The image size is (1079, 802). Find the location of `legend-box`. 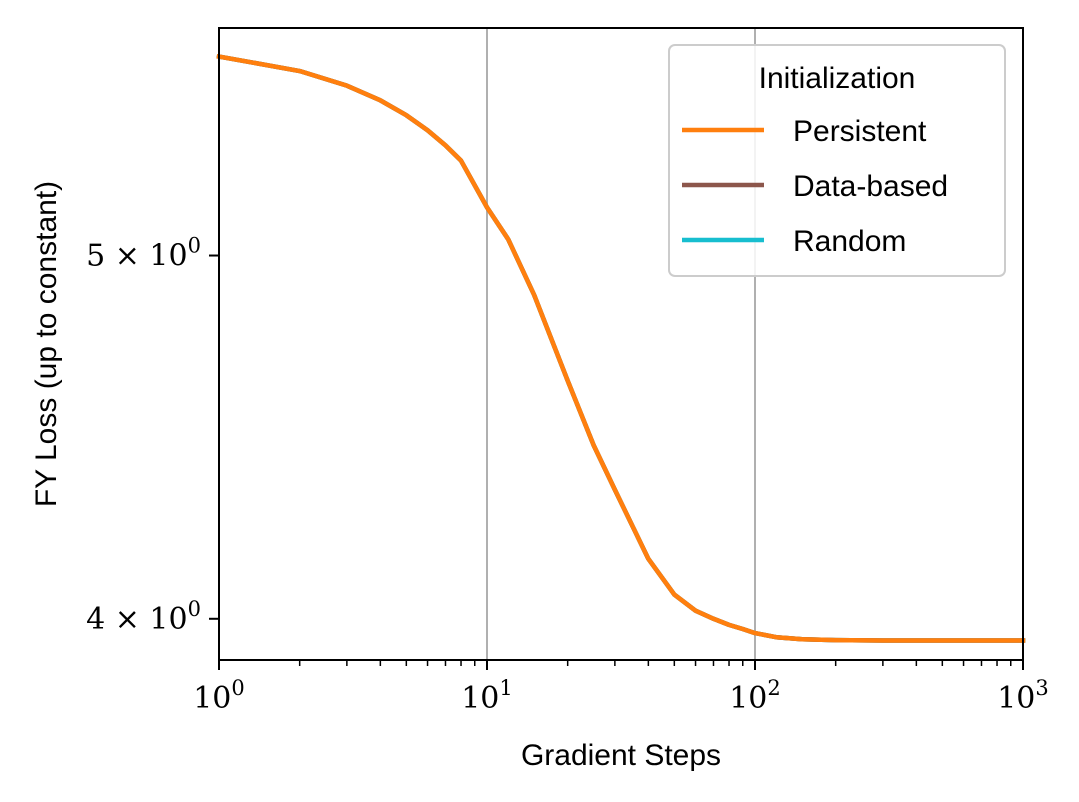

legend-box is located at coordinates (837, 160).